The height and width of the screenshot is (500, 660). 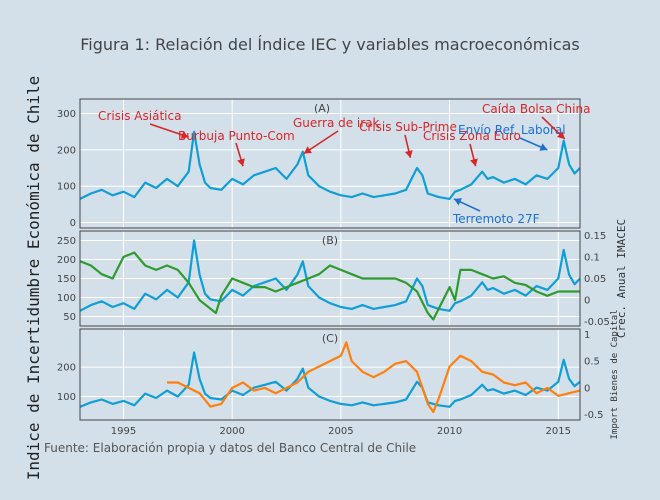 What do you see at coordinates (336, 123) in the screenshot?
I see `annotation-label: Guerra de irak` at bounding box center [336, 123].